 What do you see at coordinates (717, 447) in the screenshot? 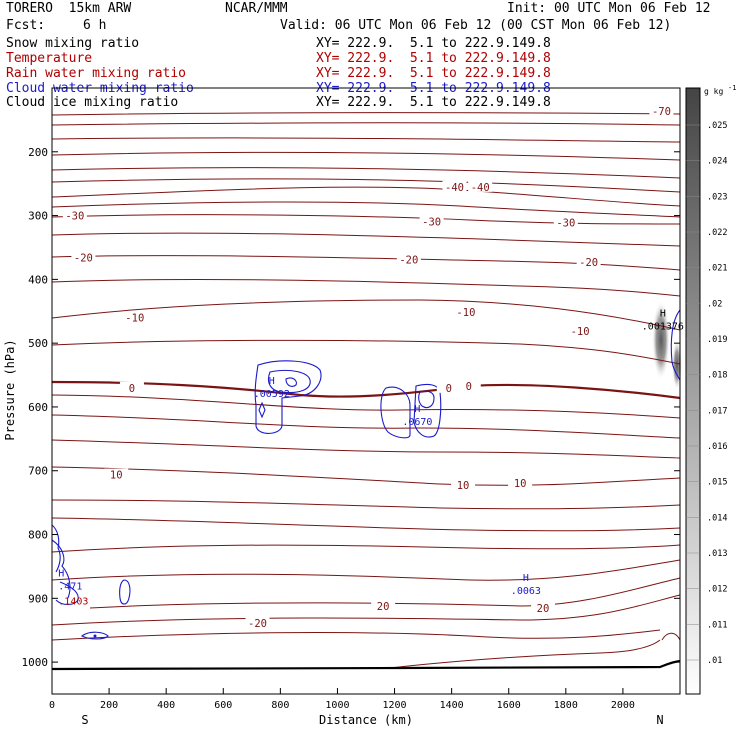
I see `colorbar-tick-label: .016` at bounding box center [717, 447].